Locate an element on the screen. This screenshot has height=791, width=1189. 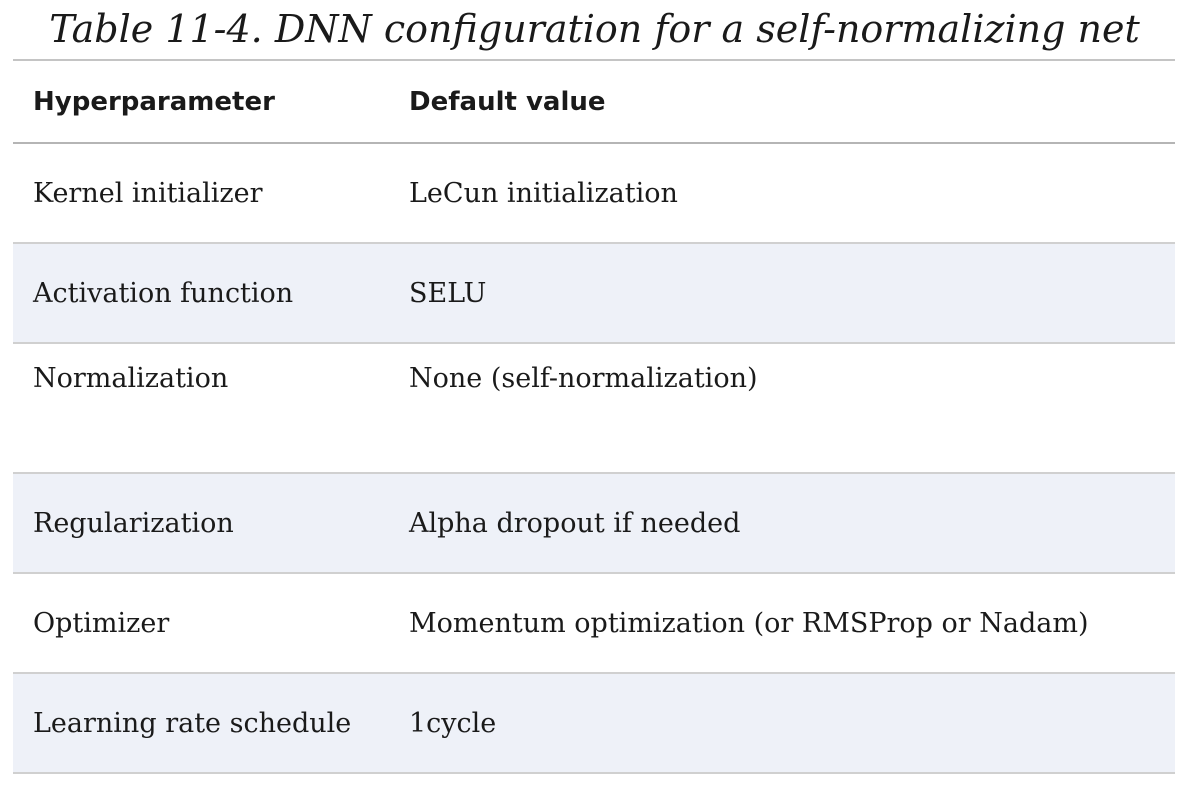
table-row: Learning rate schedule 1cycle is located at coordinates (594, 723).